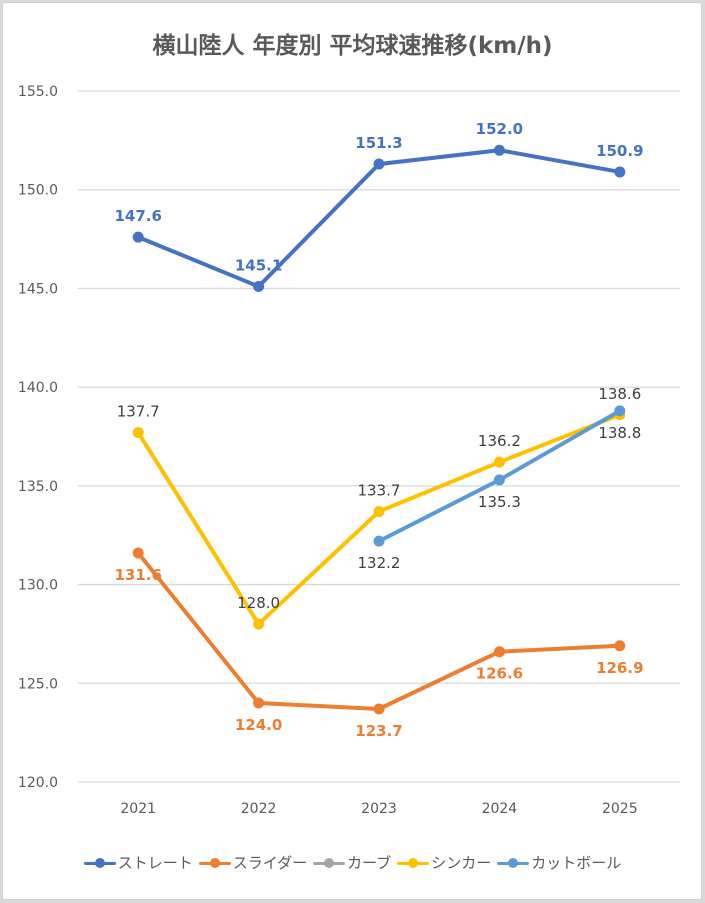 This screenshot has height=903, width=705. I want to click on data-label: 138.6, so click(619, 394).